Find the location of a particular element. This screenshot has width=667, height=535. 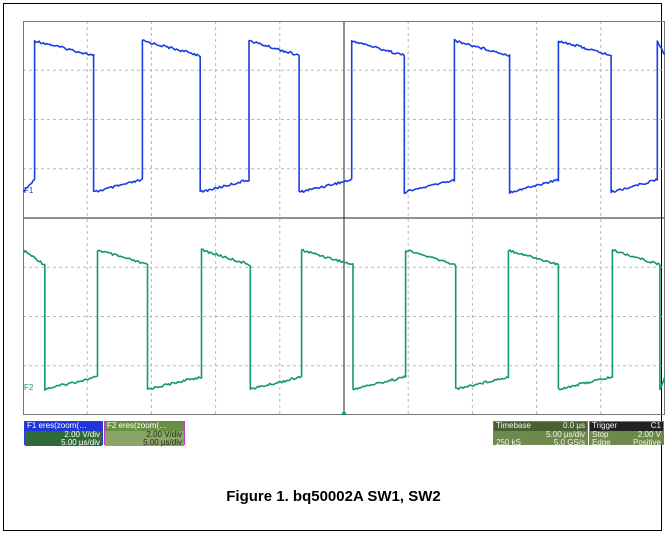

trigger-mode: Stop is located at coordinates (600, 434).